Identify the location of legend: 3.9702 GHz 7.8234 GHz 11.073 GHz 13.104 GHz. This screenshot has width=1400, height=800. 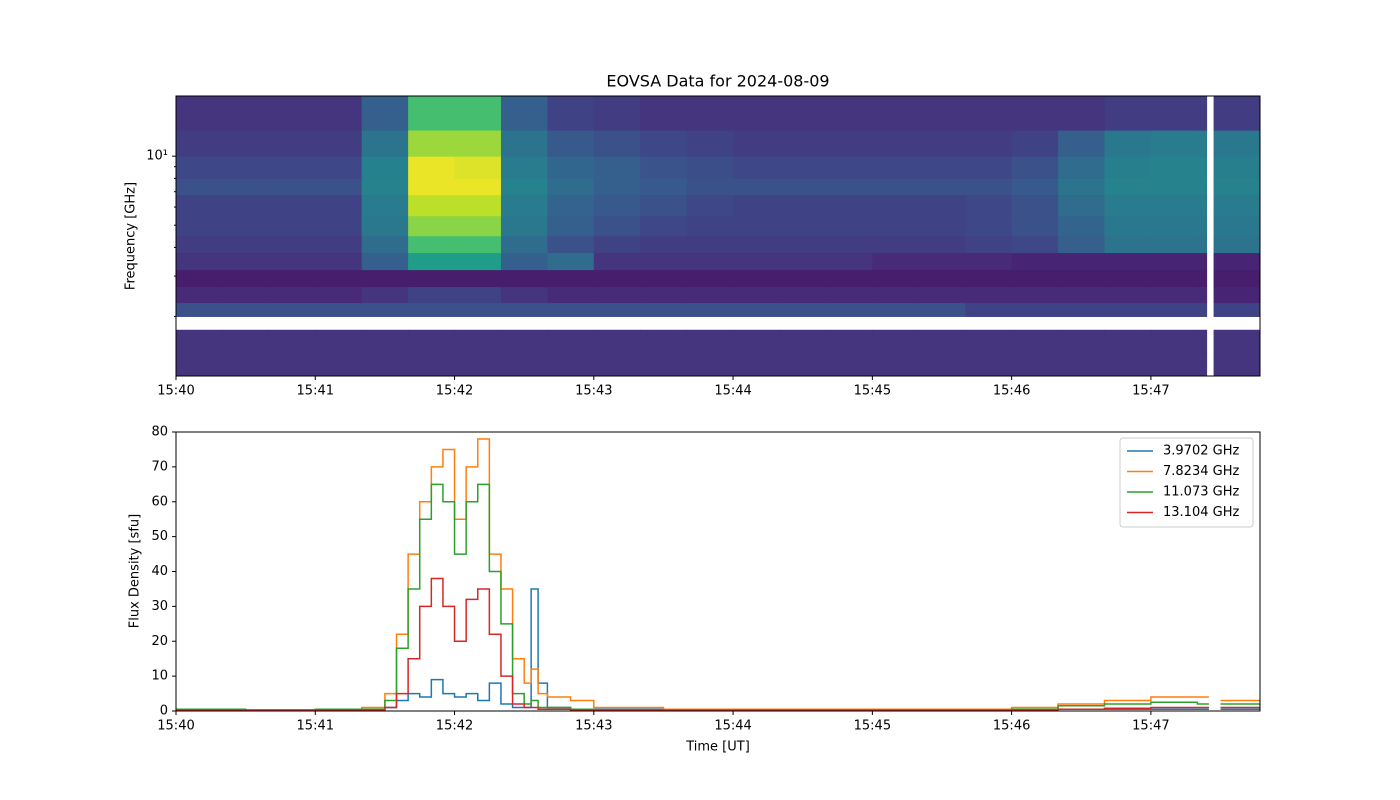
(1186, 482).